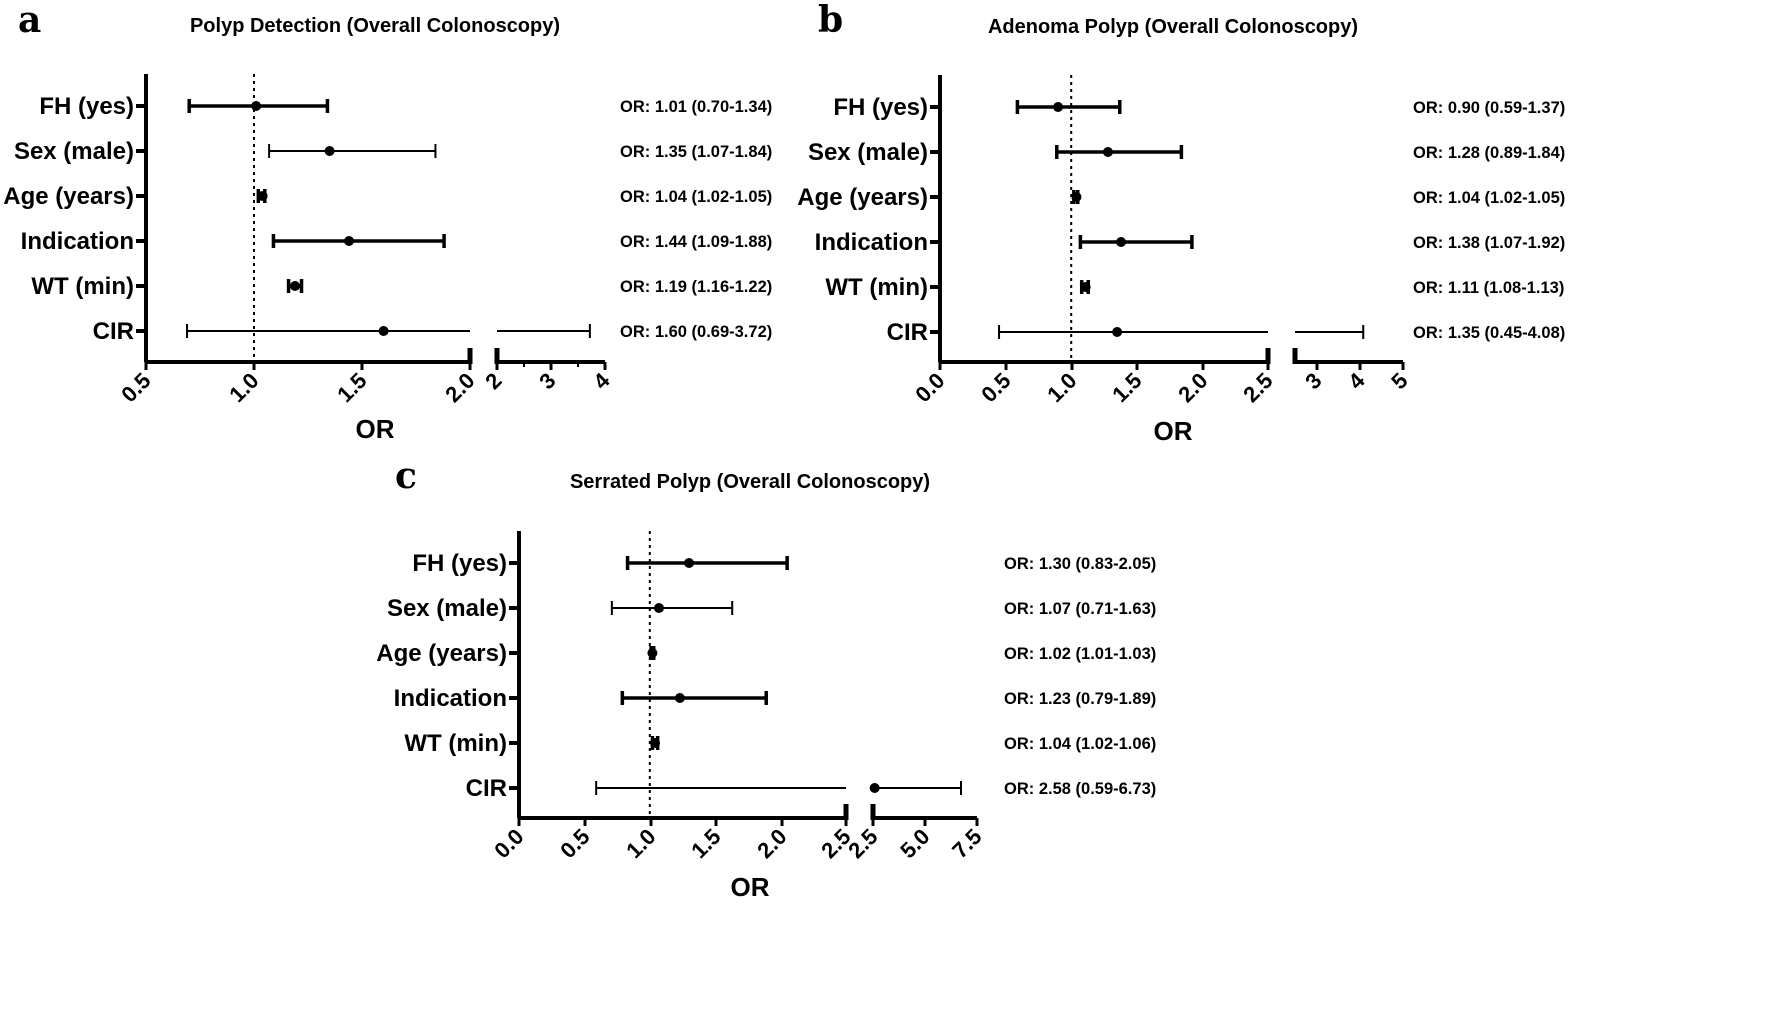 Image resolution: width=1772 pixels, height=1022 pixels. What do you see at coordinates (696, 152) in the screenshot?
I see `or-value-label: OR: 1.35 (1.07-1.84)` at bounding box center [696, 152].